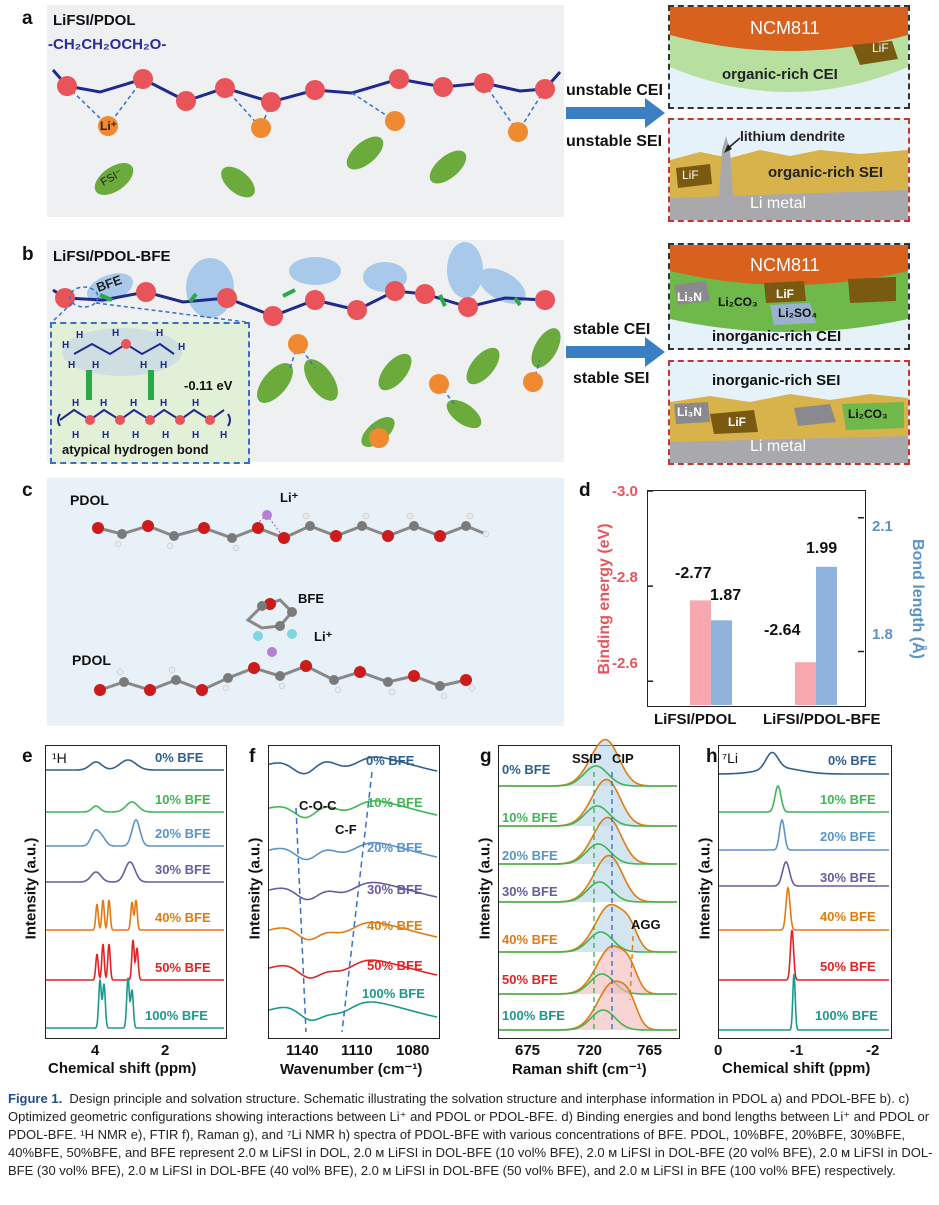  Describe the element at coordinates (789, 412) in the screenshot. I see `panel-b-sei-box` at that location.